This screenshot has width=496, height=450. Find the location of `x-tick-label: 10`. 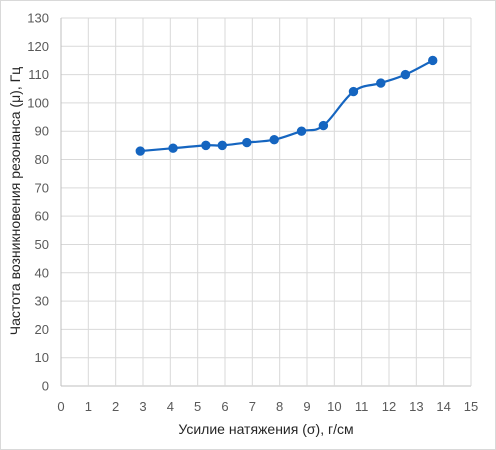

x-tick-label: 10 is located at coordinates (334, 406).